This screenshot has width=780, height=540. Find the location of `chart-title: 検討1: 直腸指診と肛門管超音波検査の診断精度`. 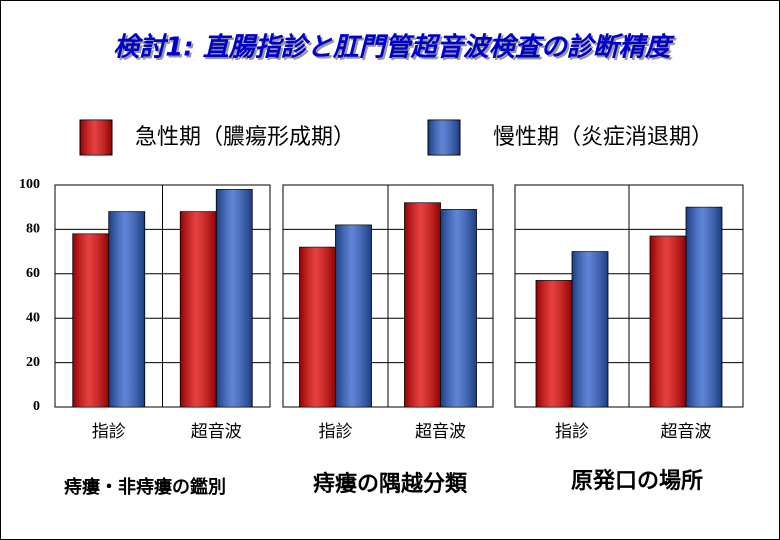

chart-title: 検討1: 直腸指診と肛門管超音波検査の診断精度 is located at coordinates (394, 48).